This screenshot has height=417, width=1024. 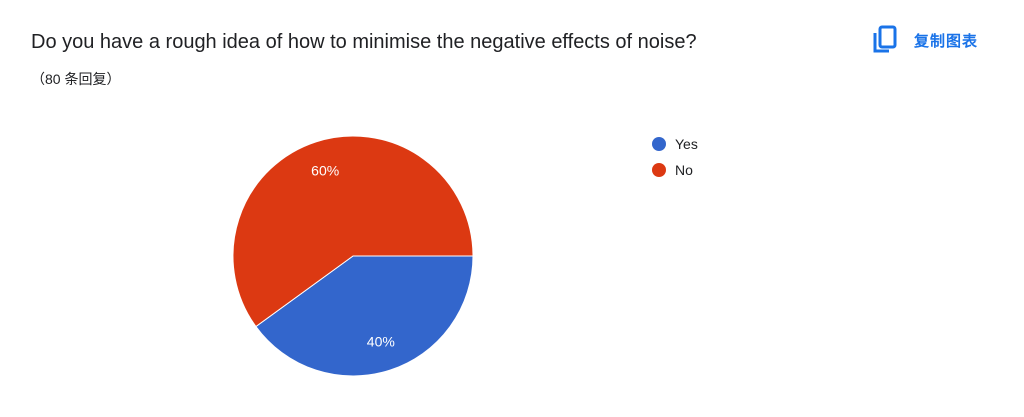 What do you see at coordinates (364, 316) in the screenshot?
I see `pie-slice-yes` at bounding box center [364, 316].